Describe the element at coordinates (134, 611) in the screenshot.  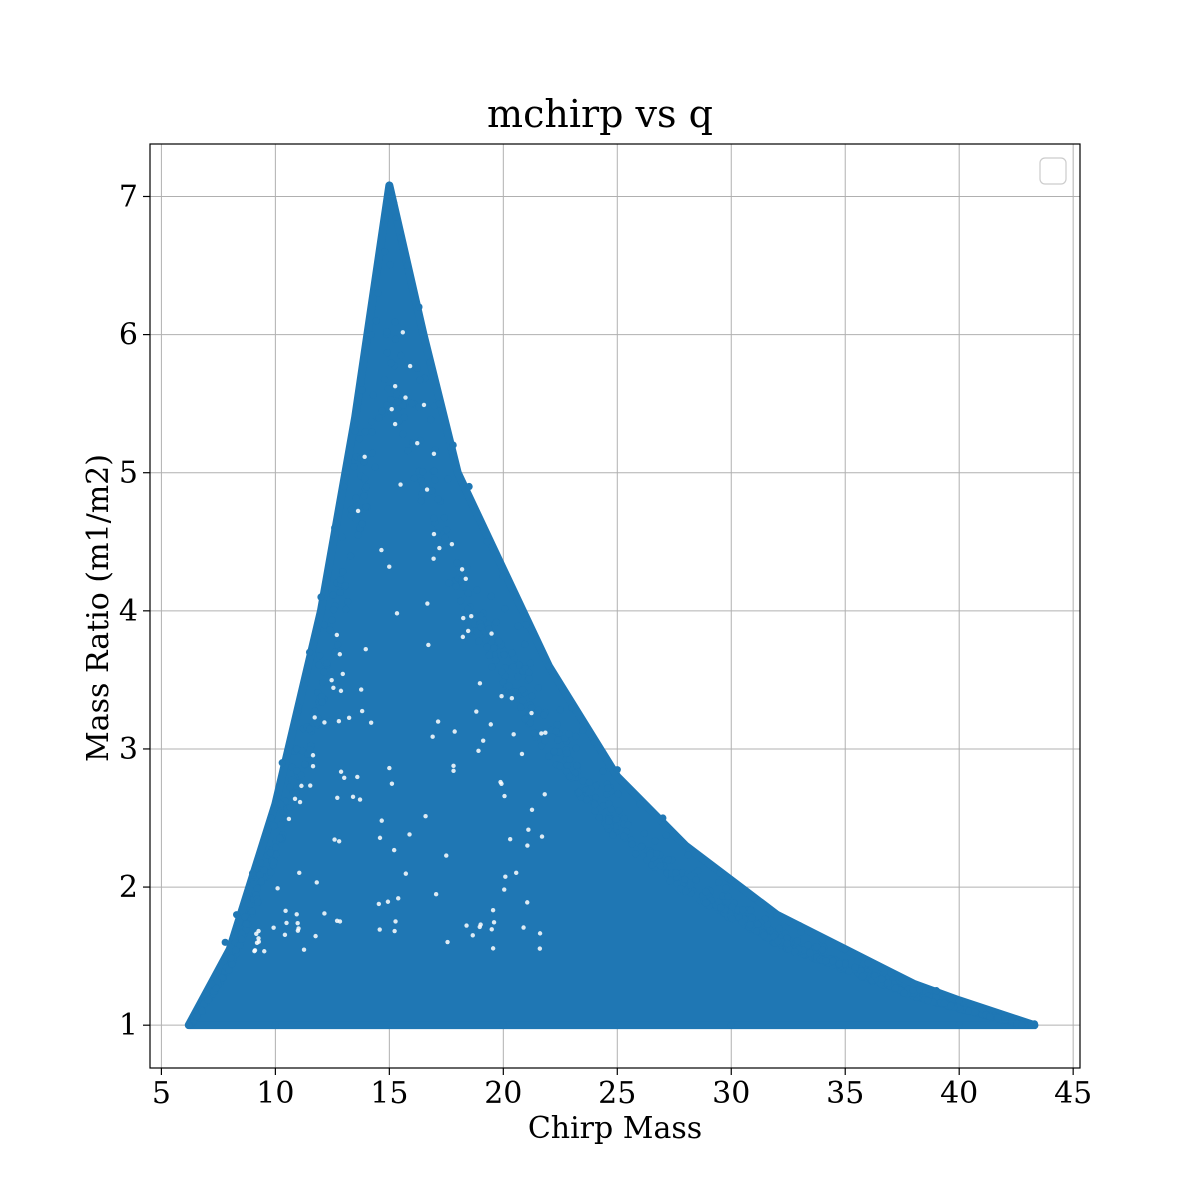
I see `y-axis-ticks: 1 2 3 4 5 6 7` at that location.